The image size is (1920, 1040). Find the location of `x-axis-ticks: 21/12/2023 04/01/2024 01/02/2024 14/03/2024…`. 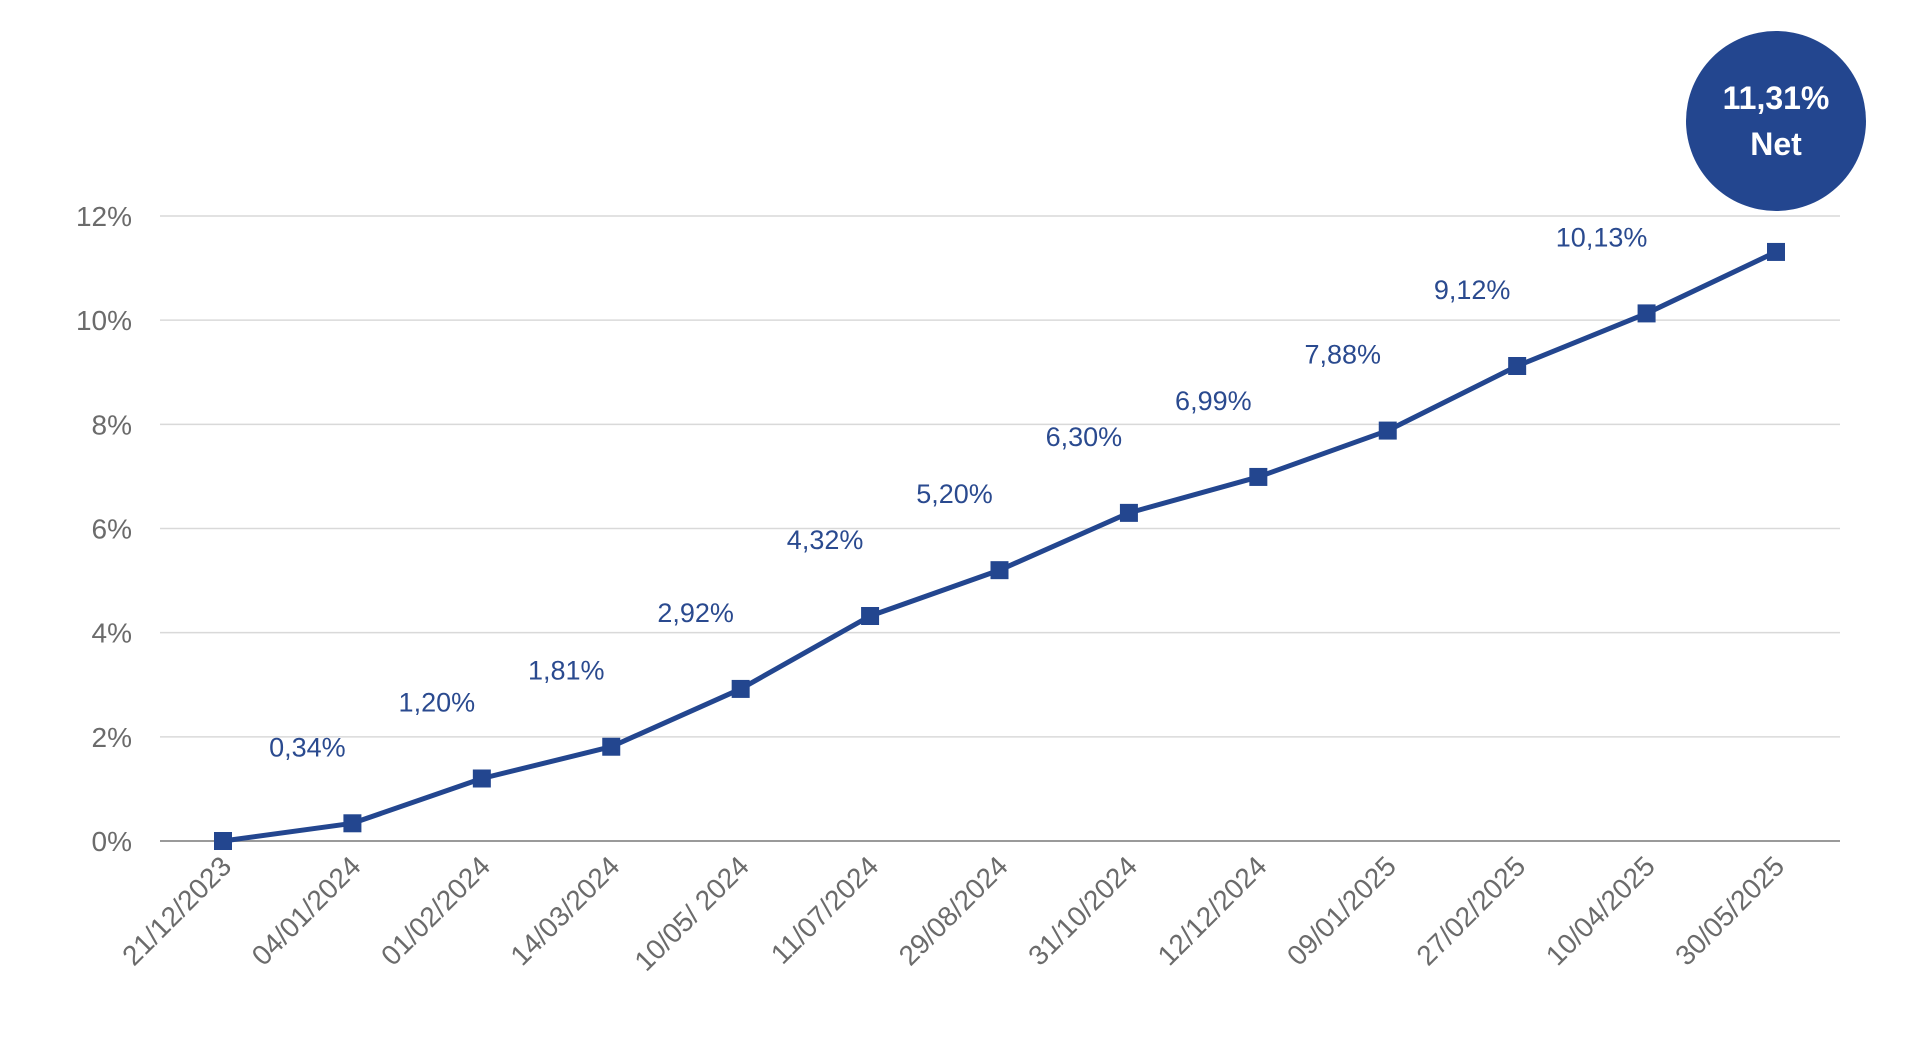

x-axis-ticks: 21/12/2023 04/01/2024 01/02/2024 14/03/2024… is located at coordinates (953, 913).